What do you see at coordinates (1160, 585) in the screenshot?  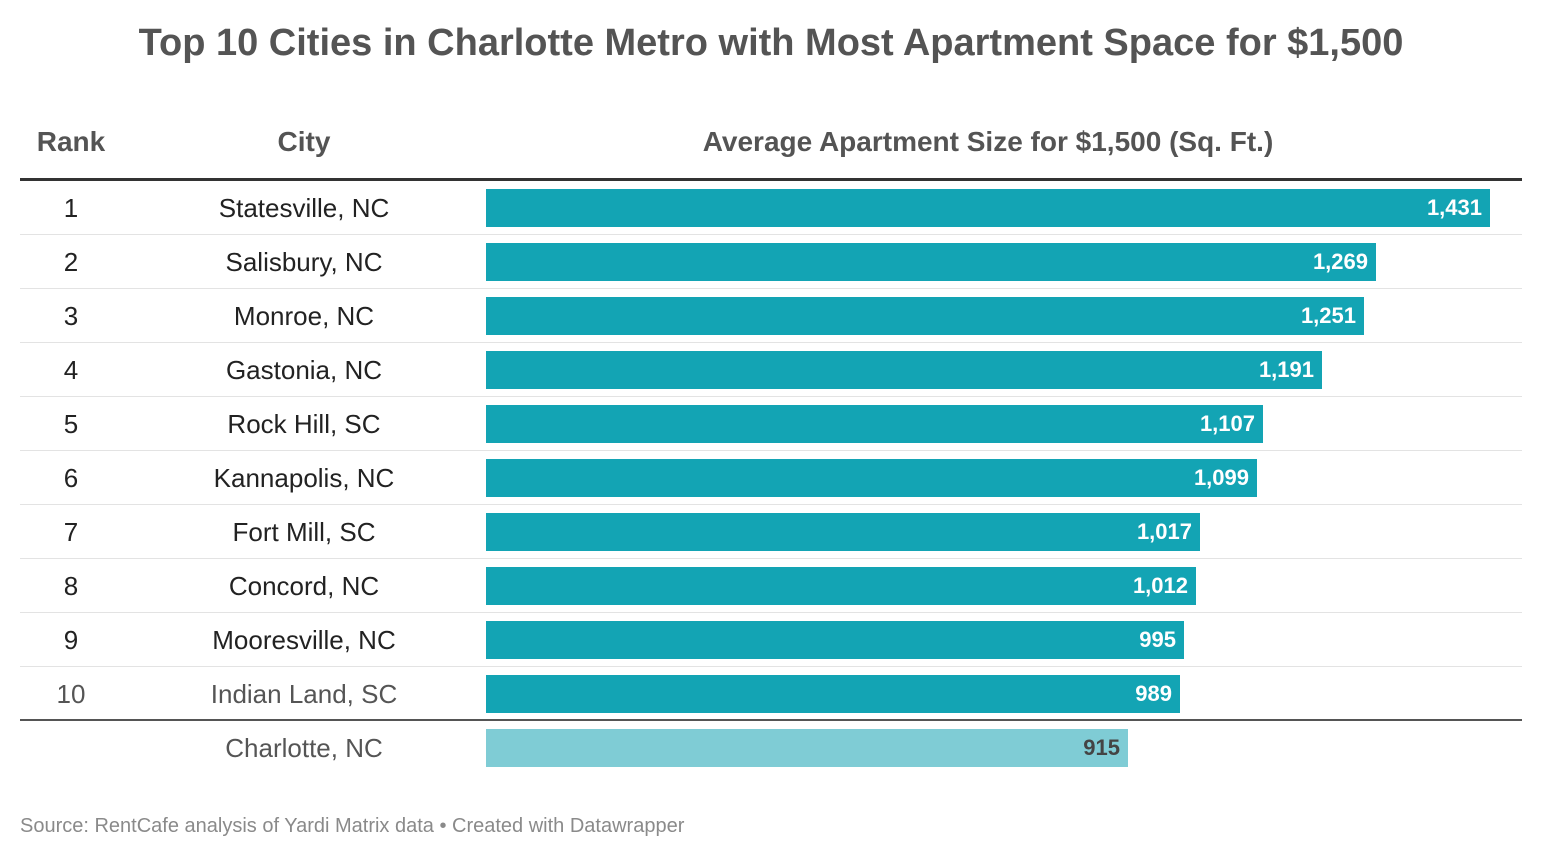 I see `bar-value-label: 1,012` at bounding box center [1160, 585].